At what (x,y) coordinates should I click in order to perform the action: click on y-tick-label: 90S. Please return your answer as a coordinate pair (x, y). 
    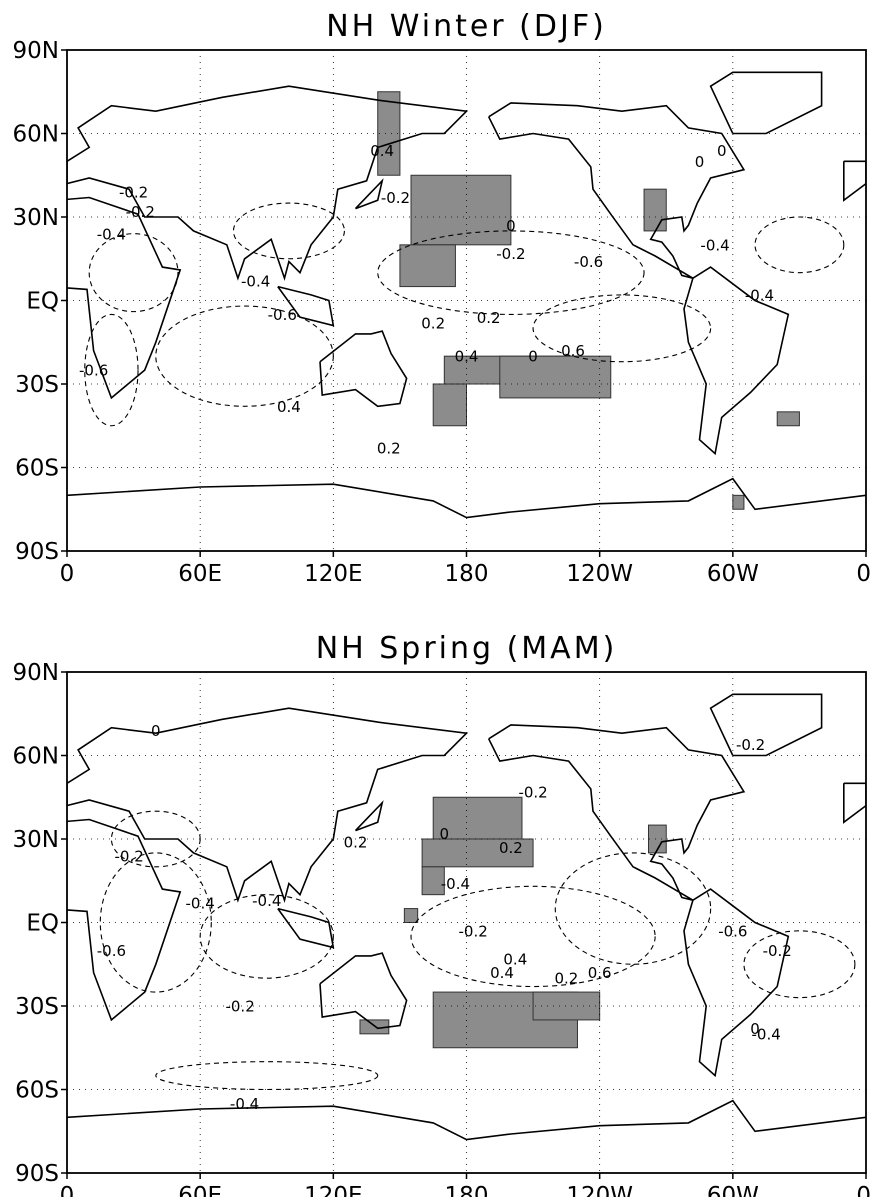
    Looking at the image, I should click on (37, 552).